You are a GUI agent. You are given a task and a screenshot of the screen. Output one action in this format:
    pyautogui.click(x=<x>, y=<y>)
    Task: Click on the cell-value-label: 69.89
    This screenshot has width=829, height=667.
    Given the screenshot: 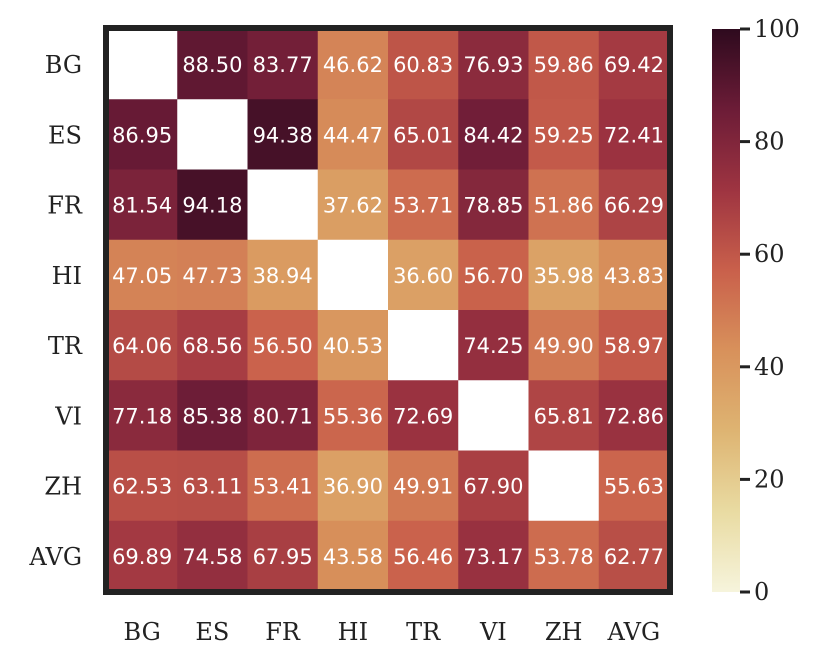 What is the action you would take?
    pyautogui.click(x=142, y=557)
    